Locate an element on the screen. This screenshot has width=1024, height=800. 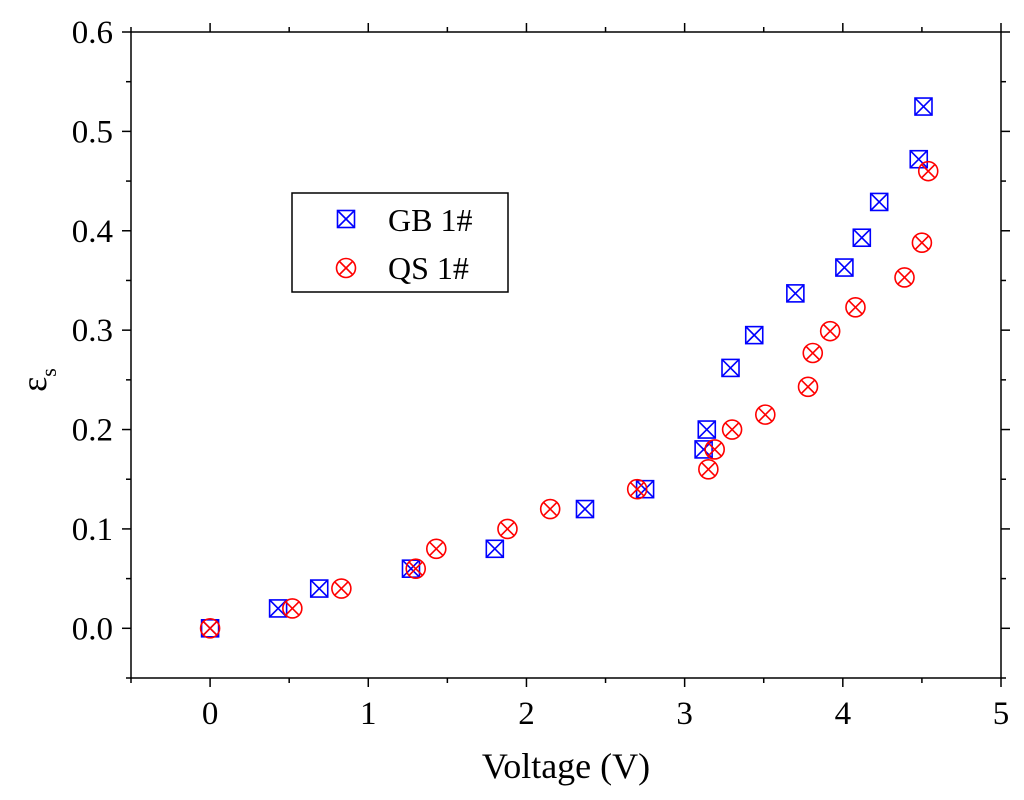
y-axis-title-symbol: ε is located at coordinates (34, 384).